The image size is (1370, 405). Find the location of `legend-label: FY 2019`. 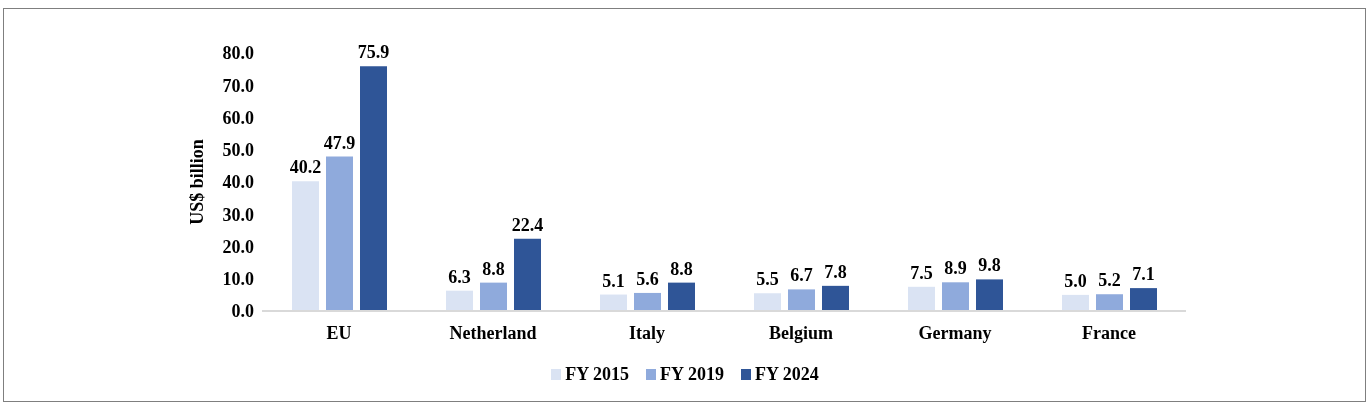

legend-label: FY 2019 is located at coordinates (692, 374).